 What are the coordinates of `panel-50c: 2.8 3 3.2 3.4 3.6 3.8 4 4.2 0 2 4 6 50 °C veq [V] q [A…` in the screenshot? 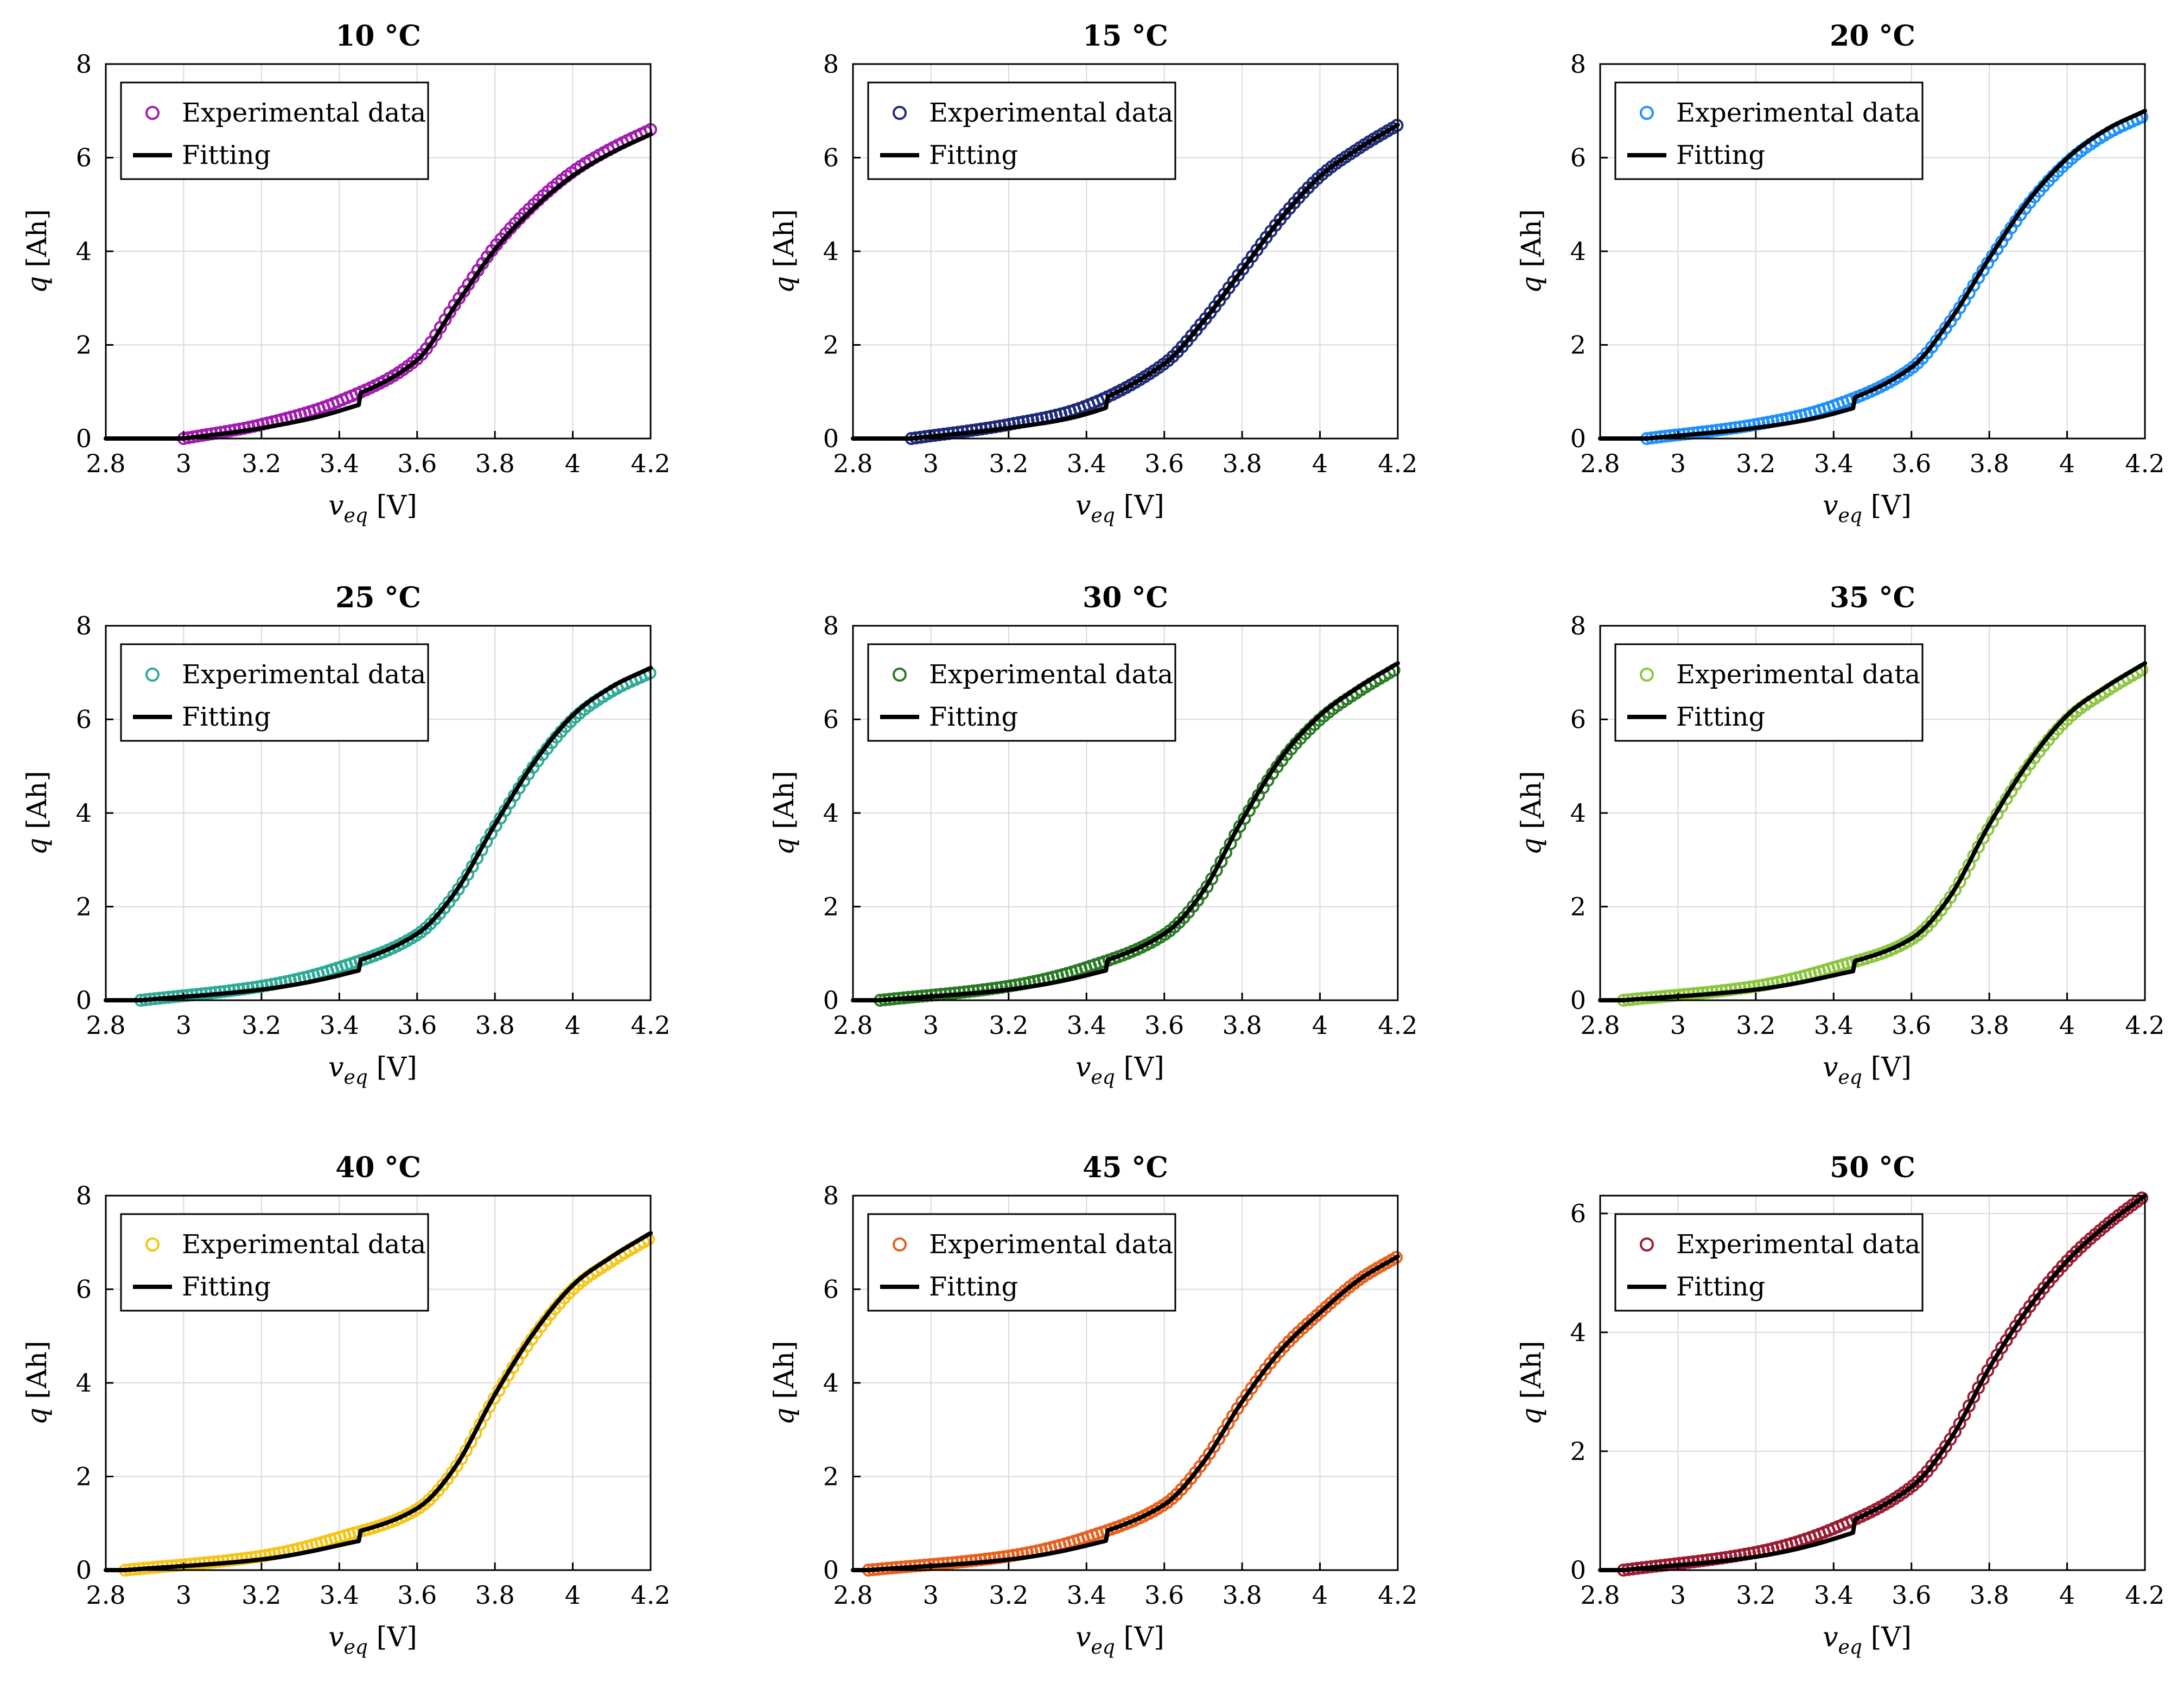 It's located at (1840, 1405).